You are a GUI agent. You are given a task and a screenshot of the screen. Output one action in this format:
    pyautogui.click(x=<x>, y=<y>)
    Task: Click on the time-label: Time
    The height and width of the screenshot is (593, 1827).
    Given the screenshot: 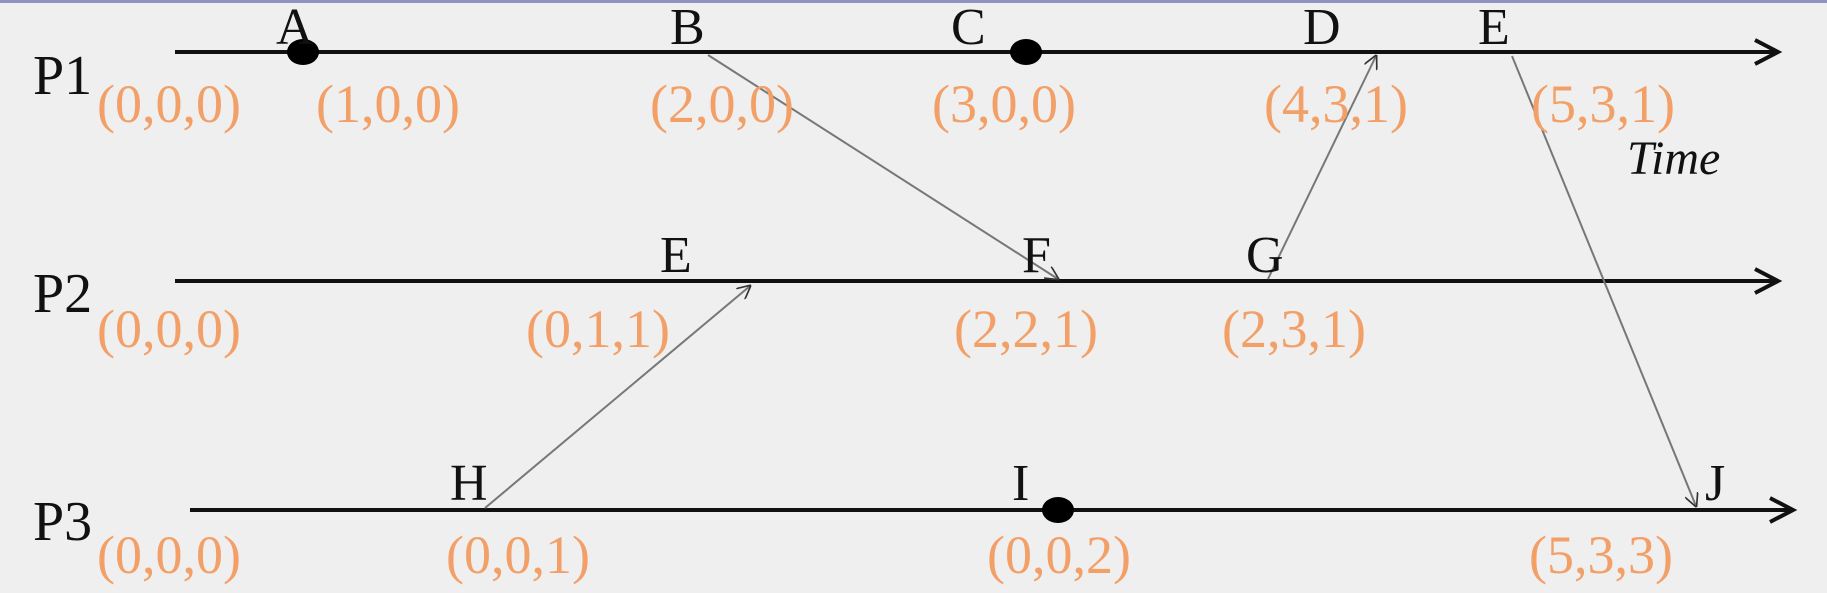 What is the action you would take?
    pyautogui.click(x=1674, y=158)
    